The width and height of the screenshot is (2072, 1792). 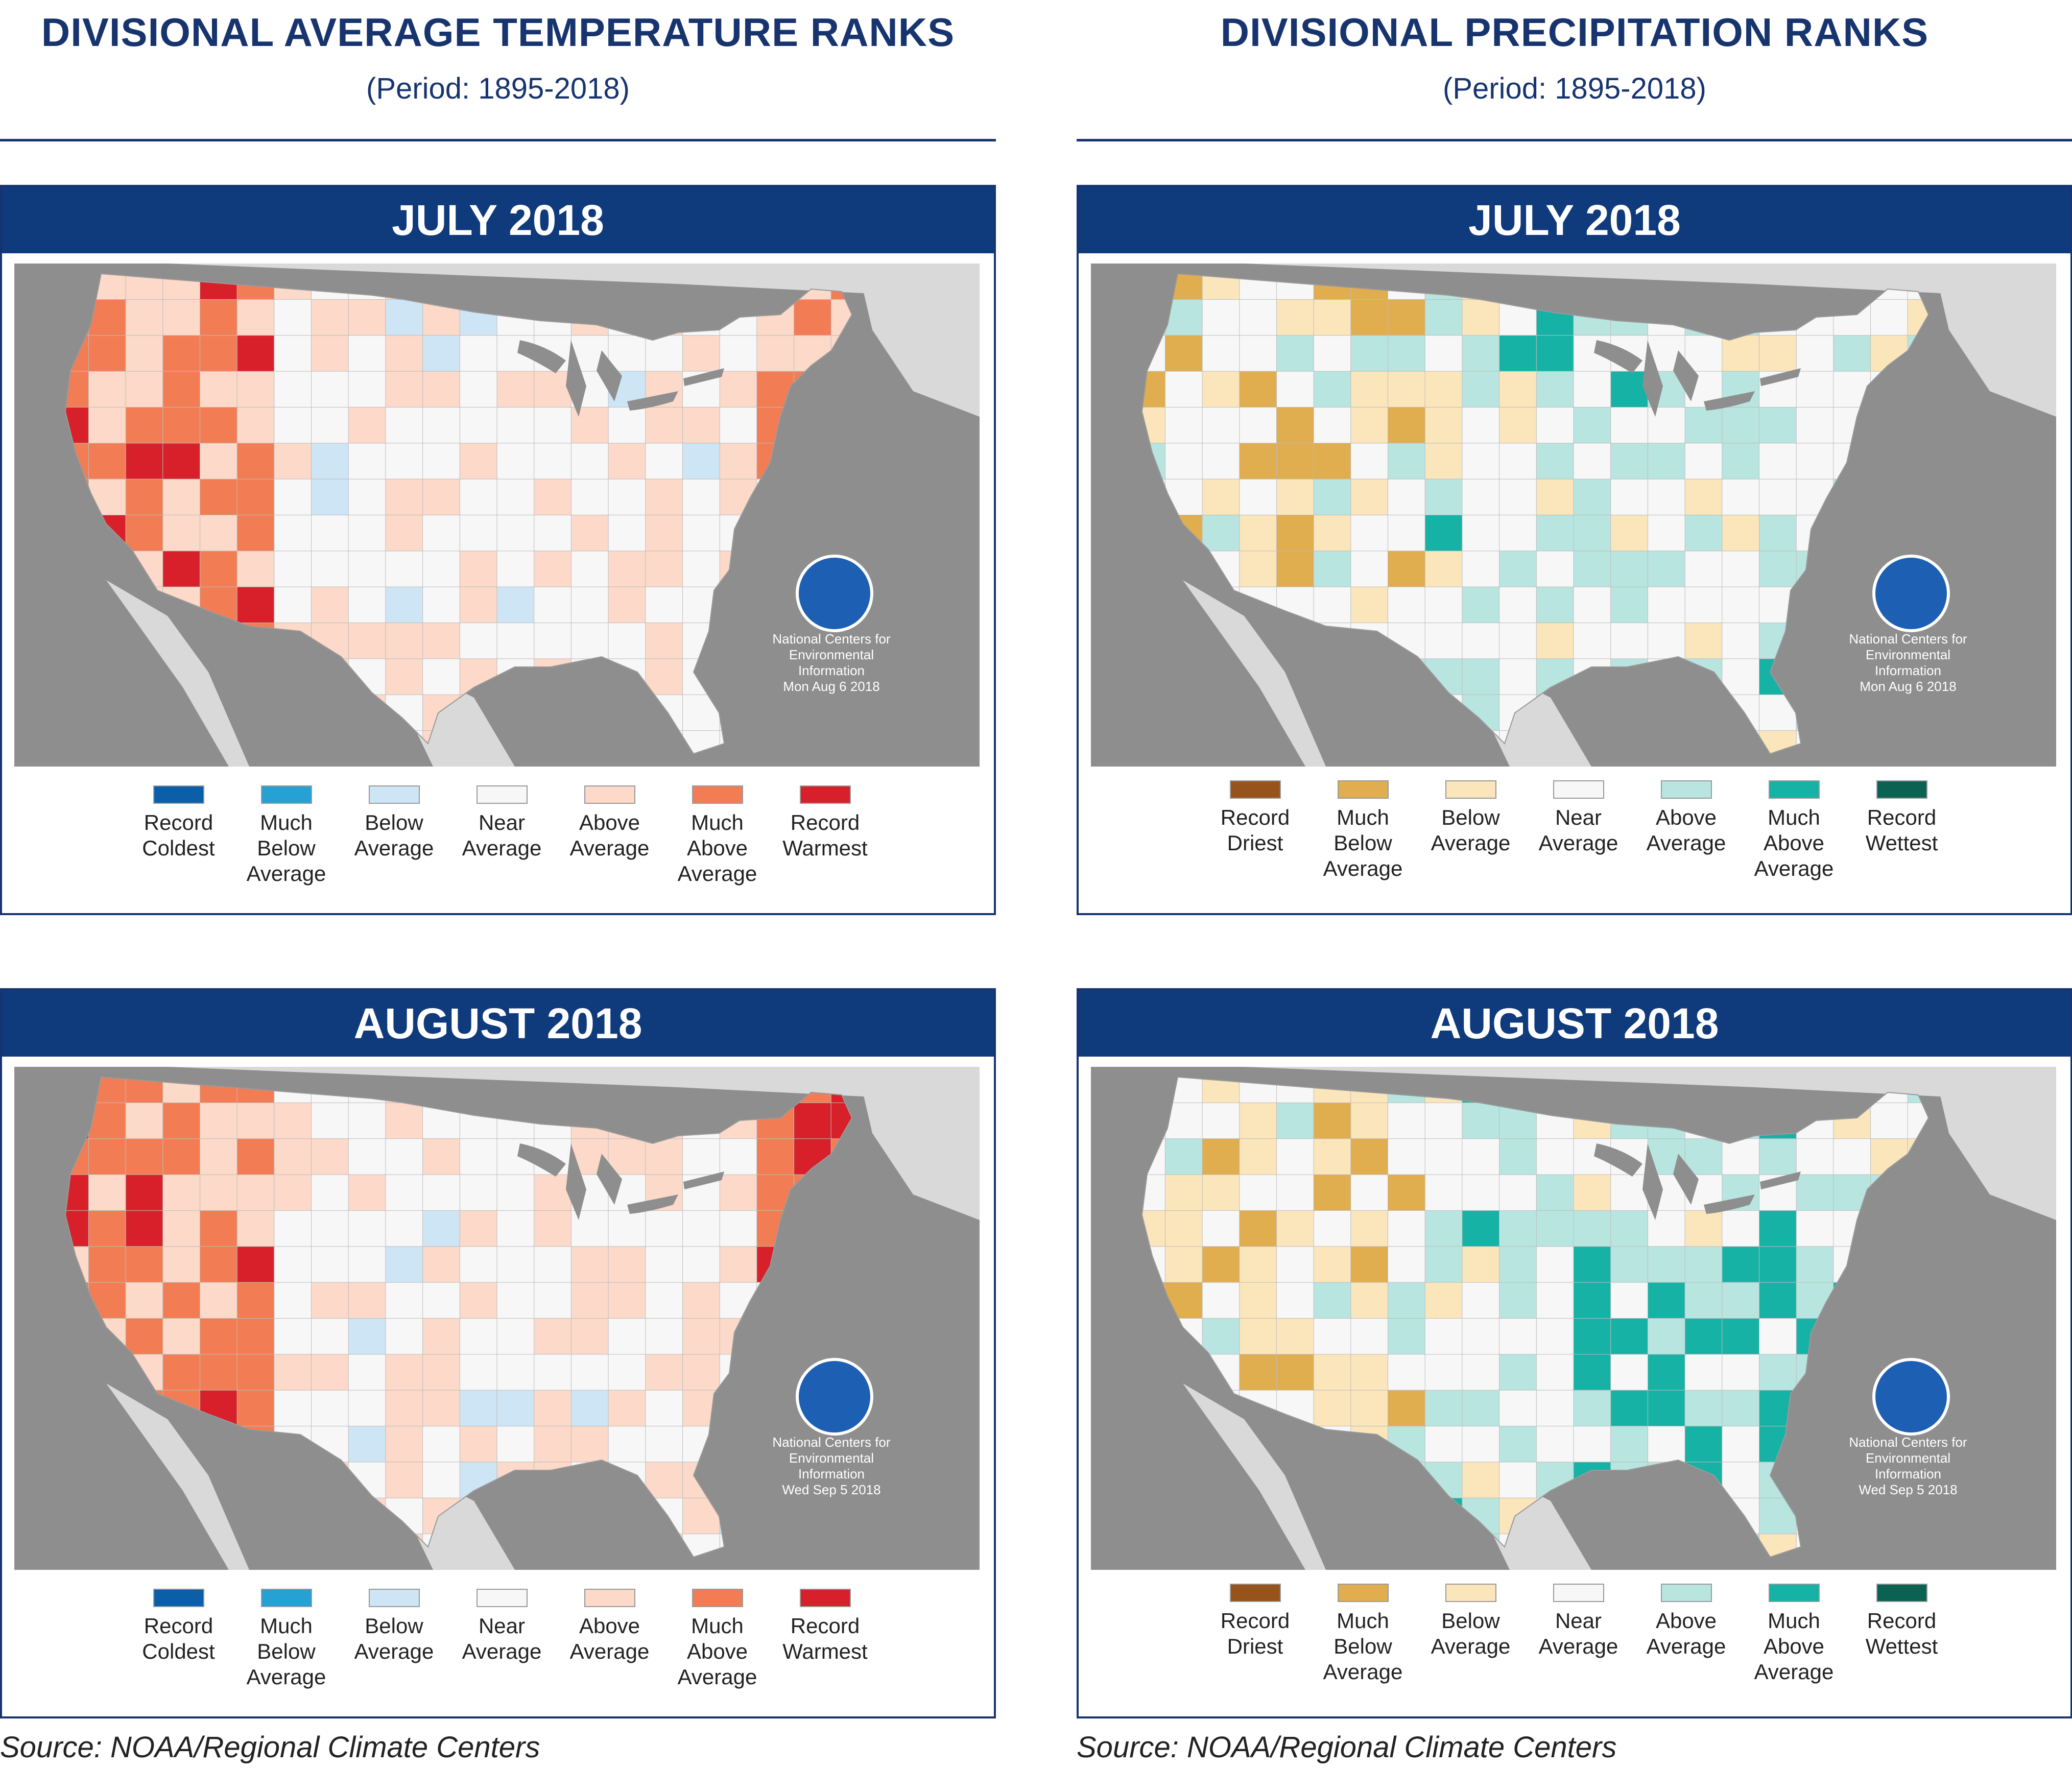 What do you see at coordinates (831, 1489) in the screenshot?
I see `map-date: Wed Sep 5 2018` at bounding box center [831, 1489].